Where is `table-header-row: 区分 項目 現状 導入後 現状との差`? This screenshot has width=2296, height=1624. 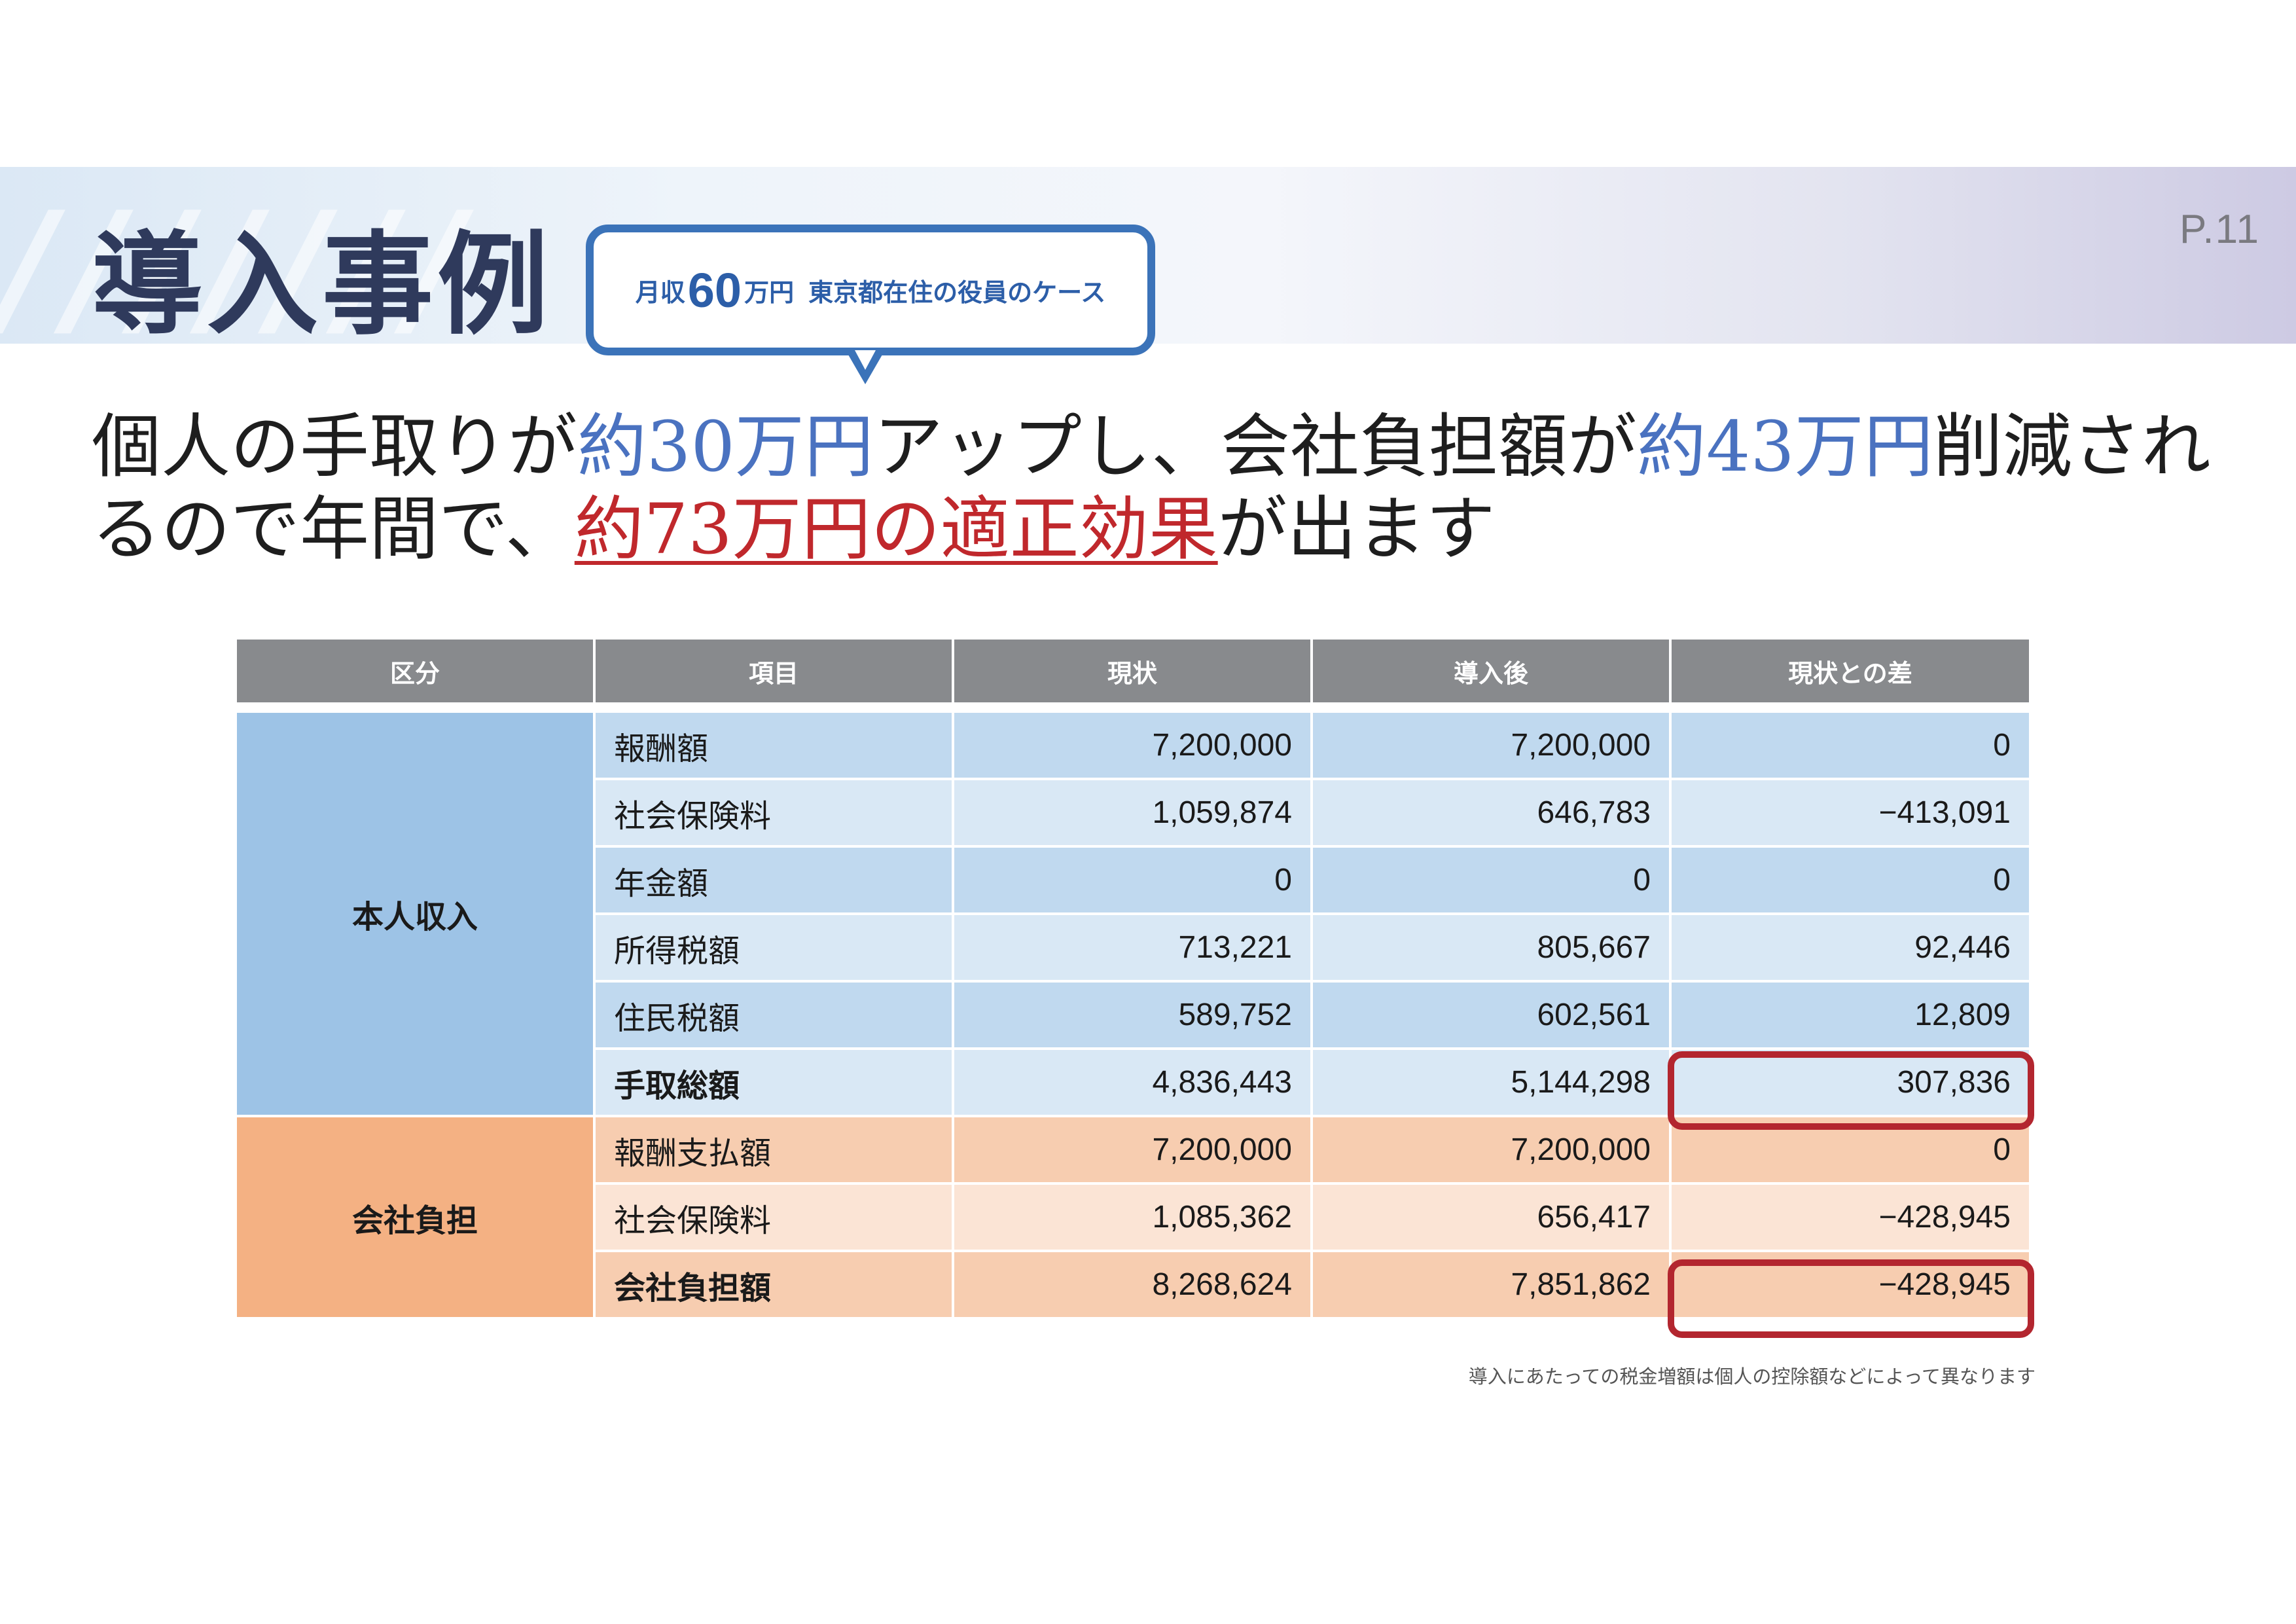 table-header-row: 区分 項目 現状 導入後 現状との差 is located at coordinates (1133, 671).